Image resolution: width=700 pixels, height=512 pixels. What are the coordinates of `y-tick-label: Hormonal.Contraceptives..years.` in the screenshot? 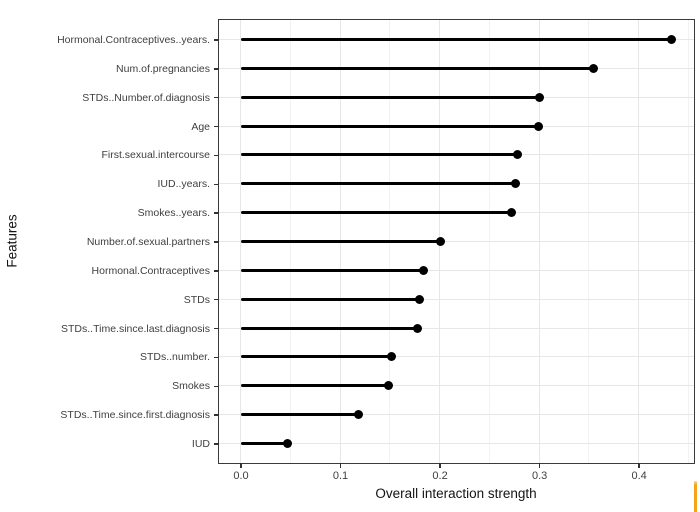 It's located at (133, 40).